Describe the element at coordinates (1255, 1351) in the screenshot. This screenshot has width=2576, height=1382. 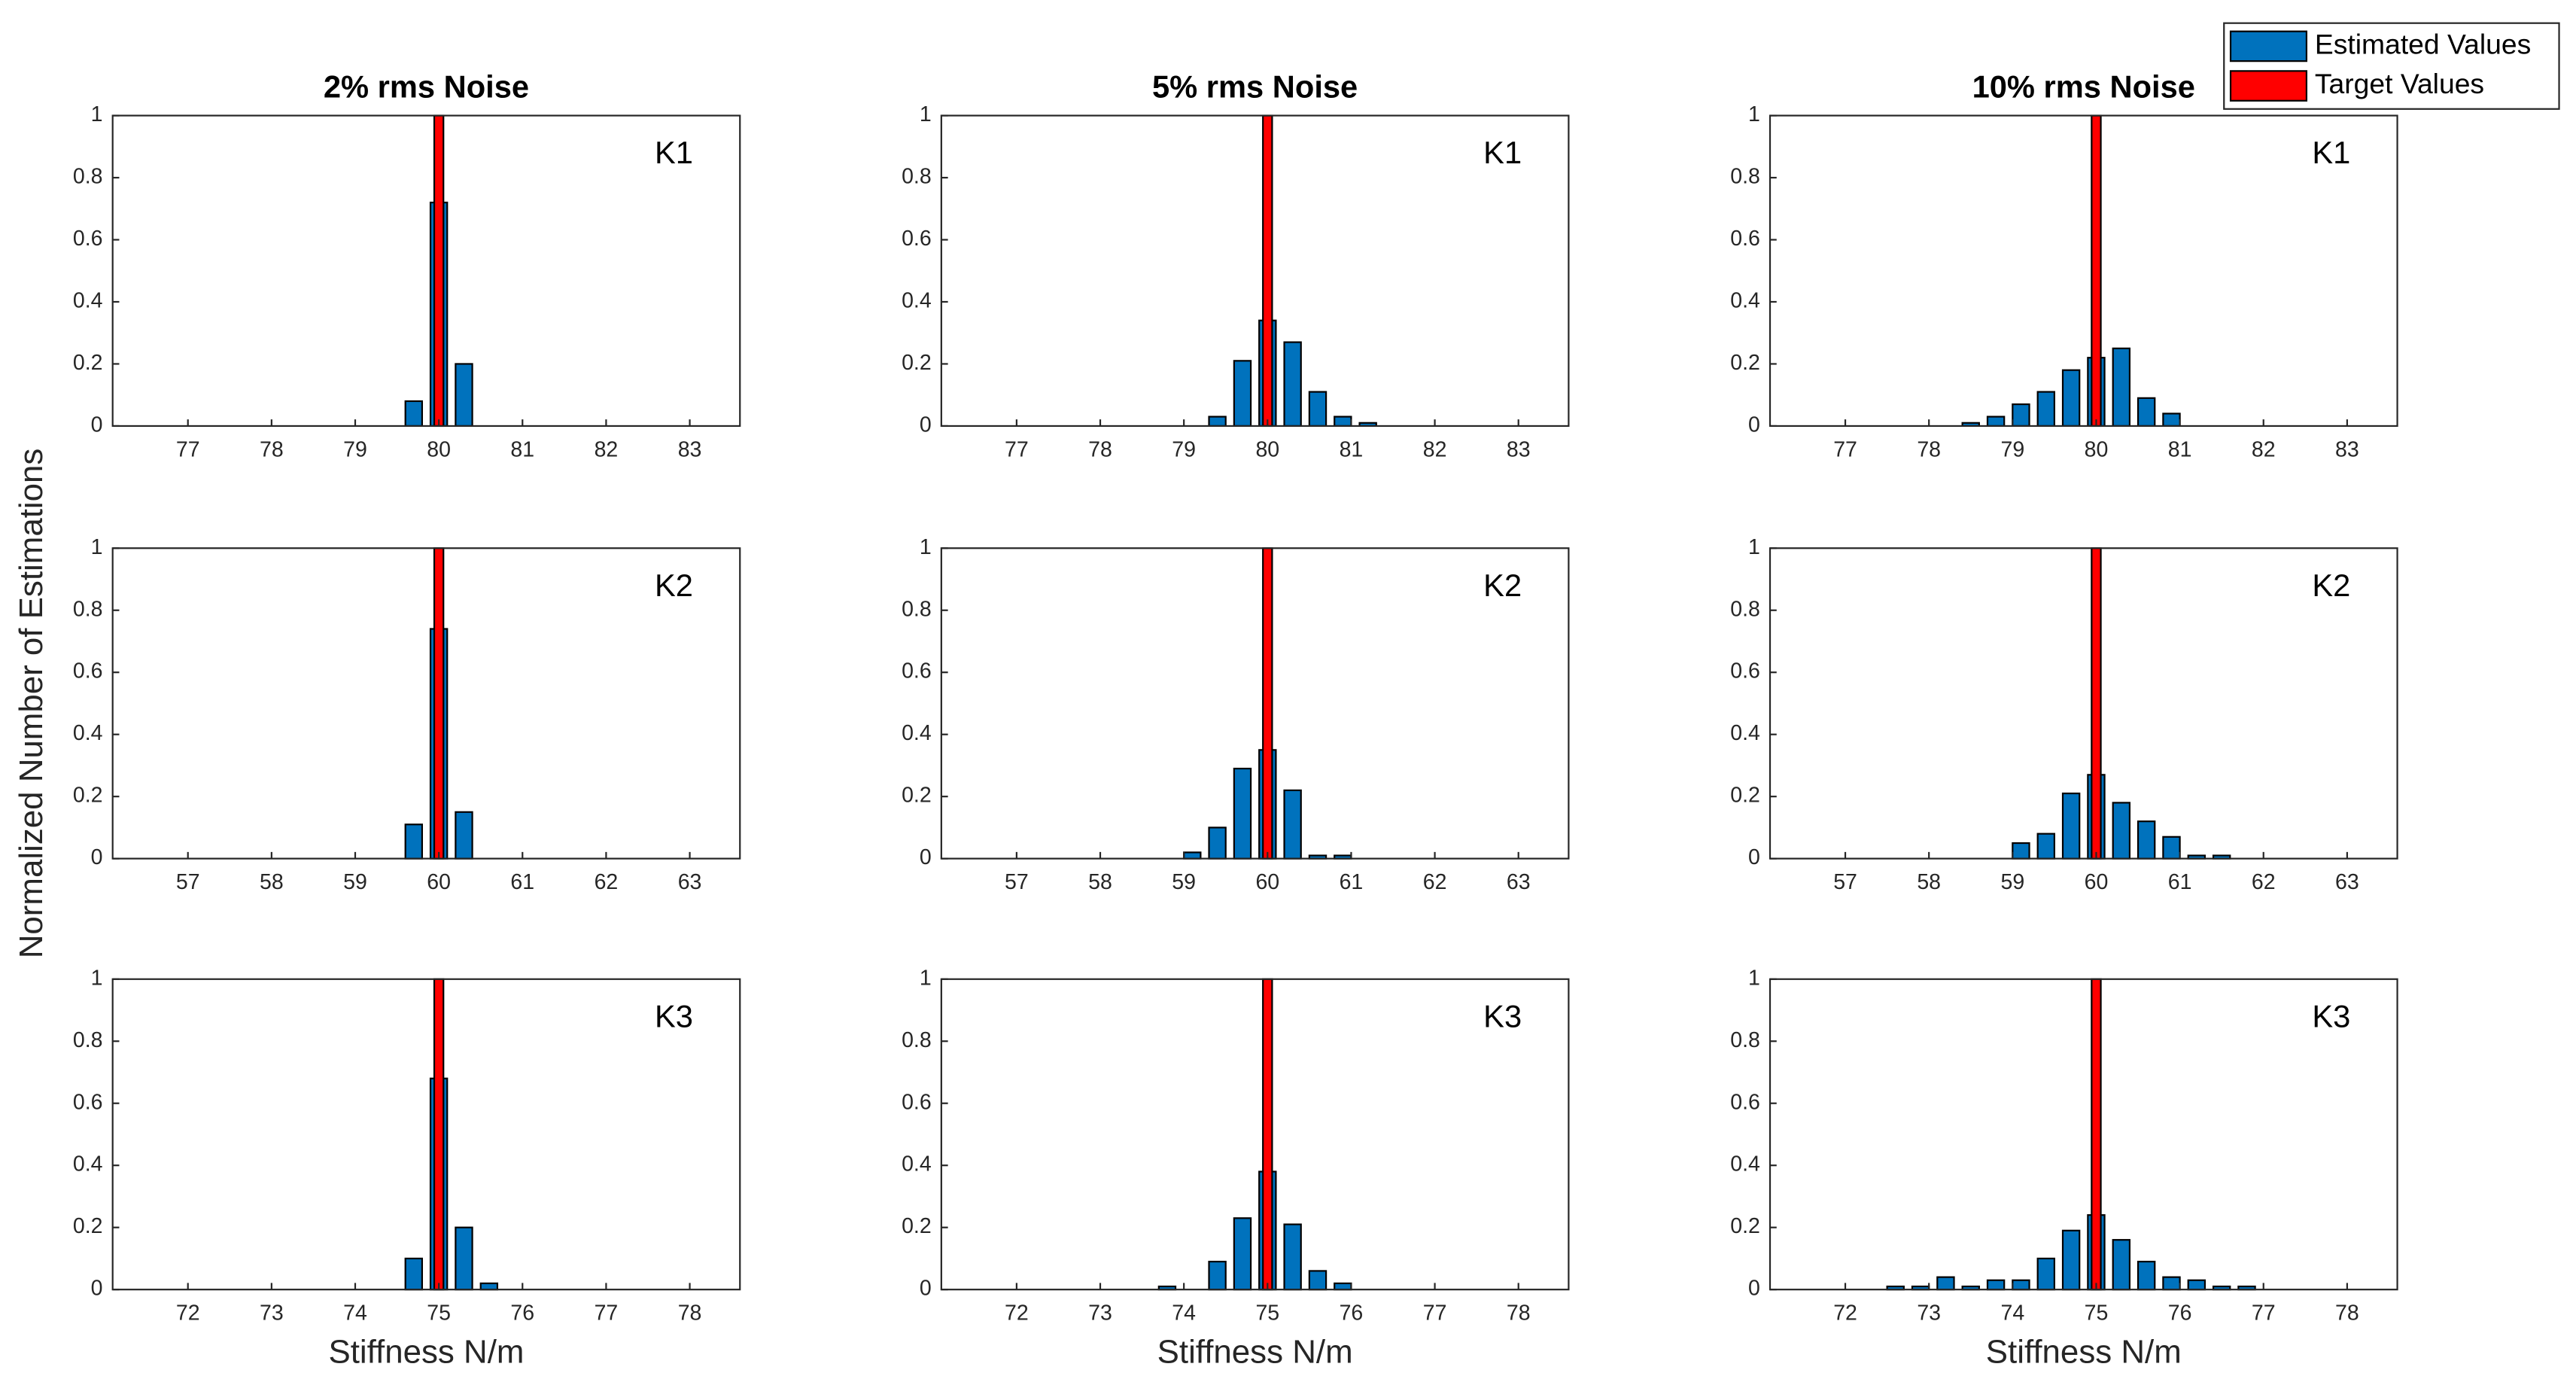
I see `x-axis-label: Stiffness N/m` at that location.